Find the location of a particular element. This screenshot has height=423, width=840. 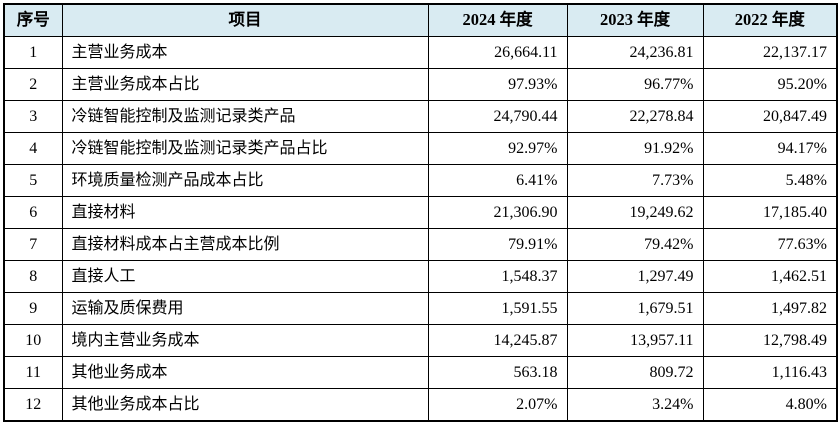

row-value-2023: 1,297.49 is located at coordinates (635, 276).